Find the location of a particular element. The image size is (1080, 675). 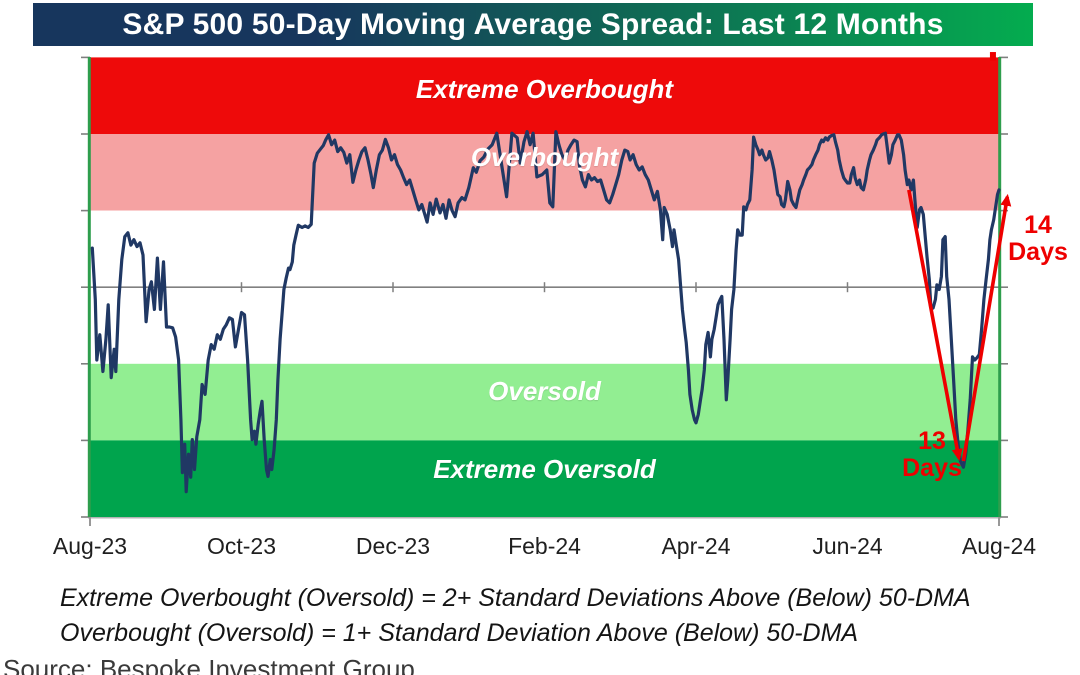

annotation-14-days: 14 Days is located at coordinates (1038, 239).